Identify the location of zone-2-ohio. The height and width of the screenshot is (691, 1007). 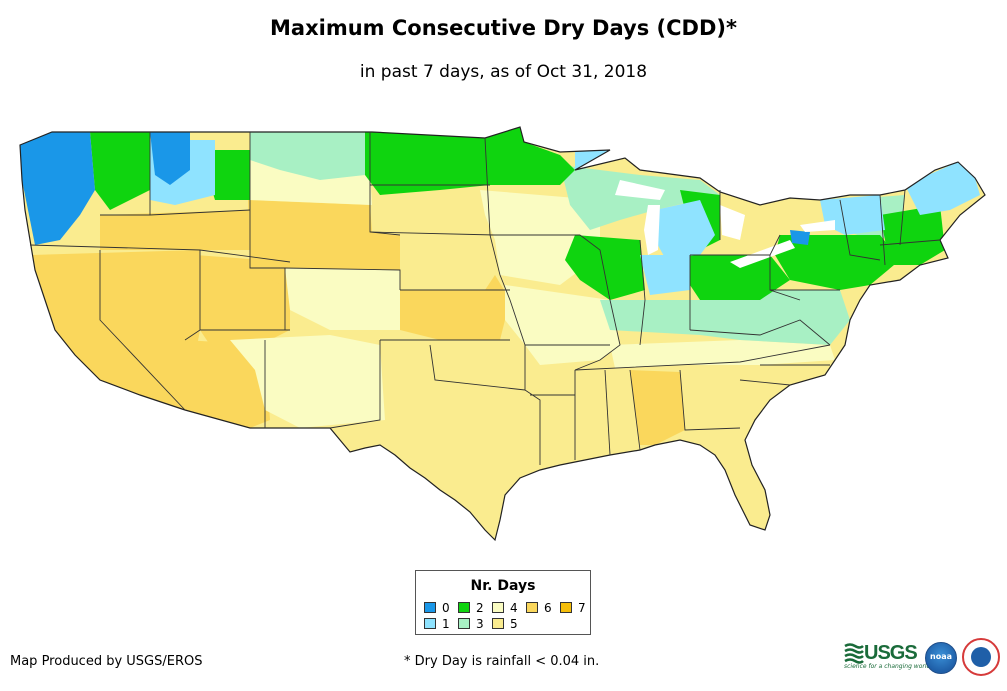
(740, 277).